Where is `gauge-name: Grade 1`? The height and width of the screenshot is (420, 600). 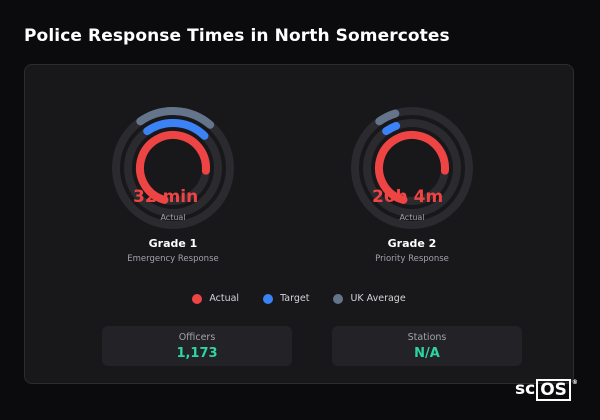
gauge-name: Grade 1 is located at coordinates (173, 243).